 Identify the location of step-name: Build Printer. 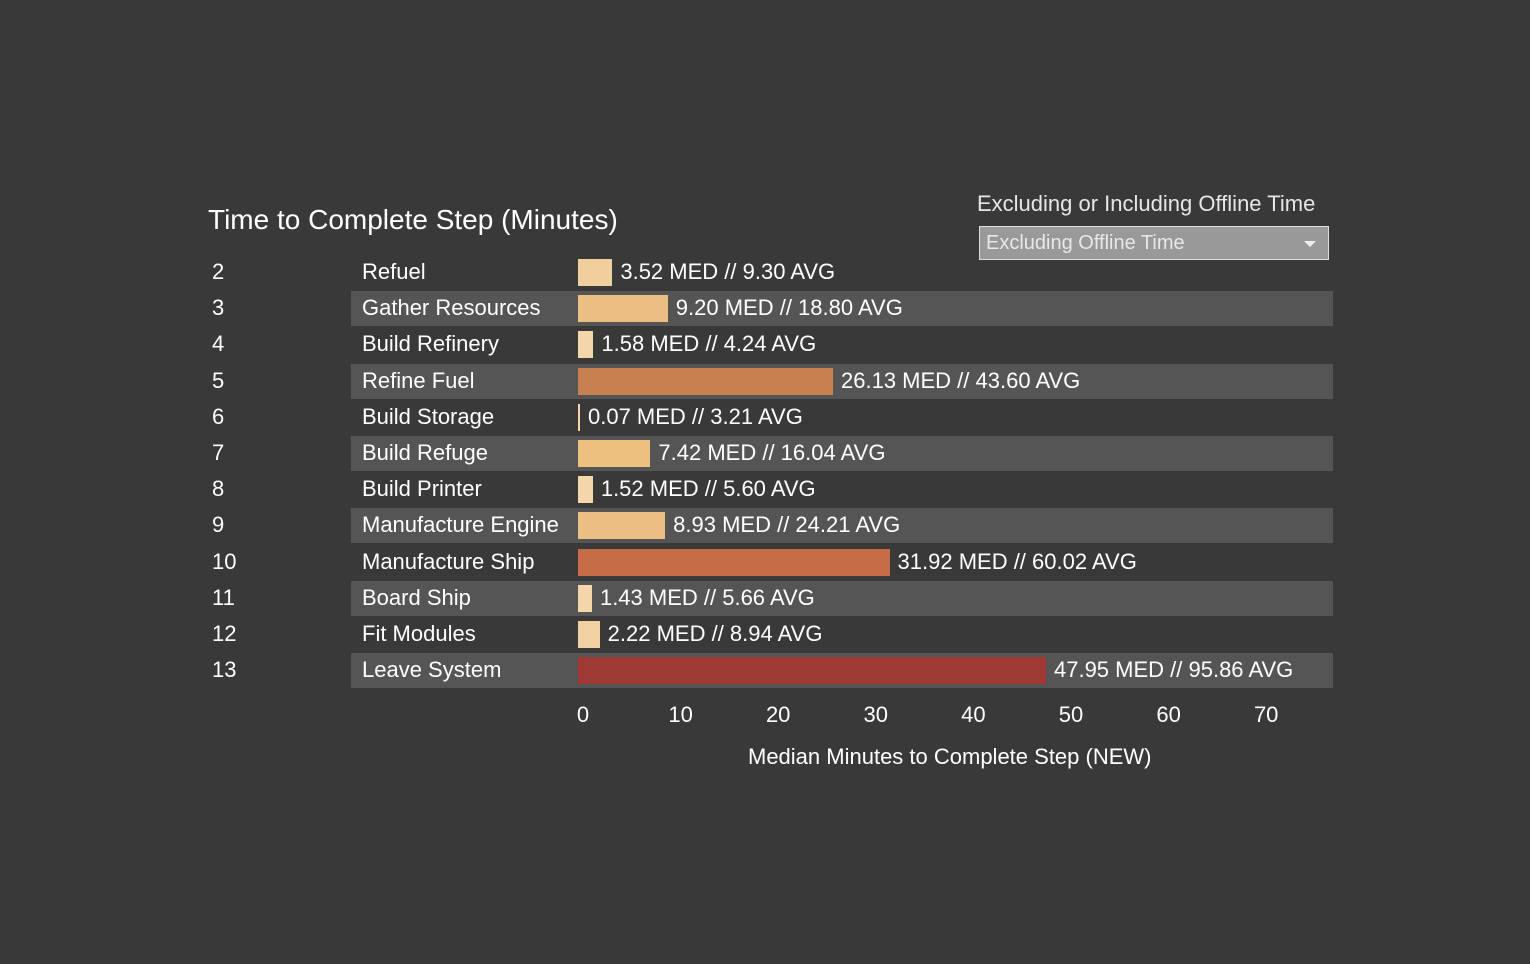
(422, 489).